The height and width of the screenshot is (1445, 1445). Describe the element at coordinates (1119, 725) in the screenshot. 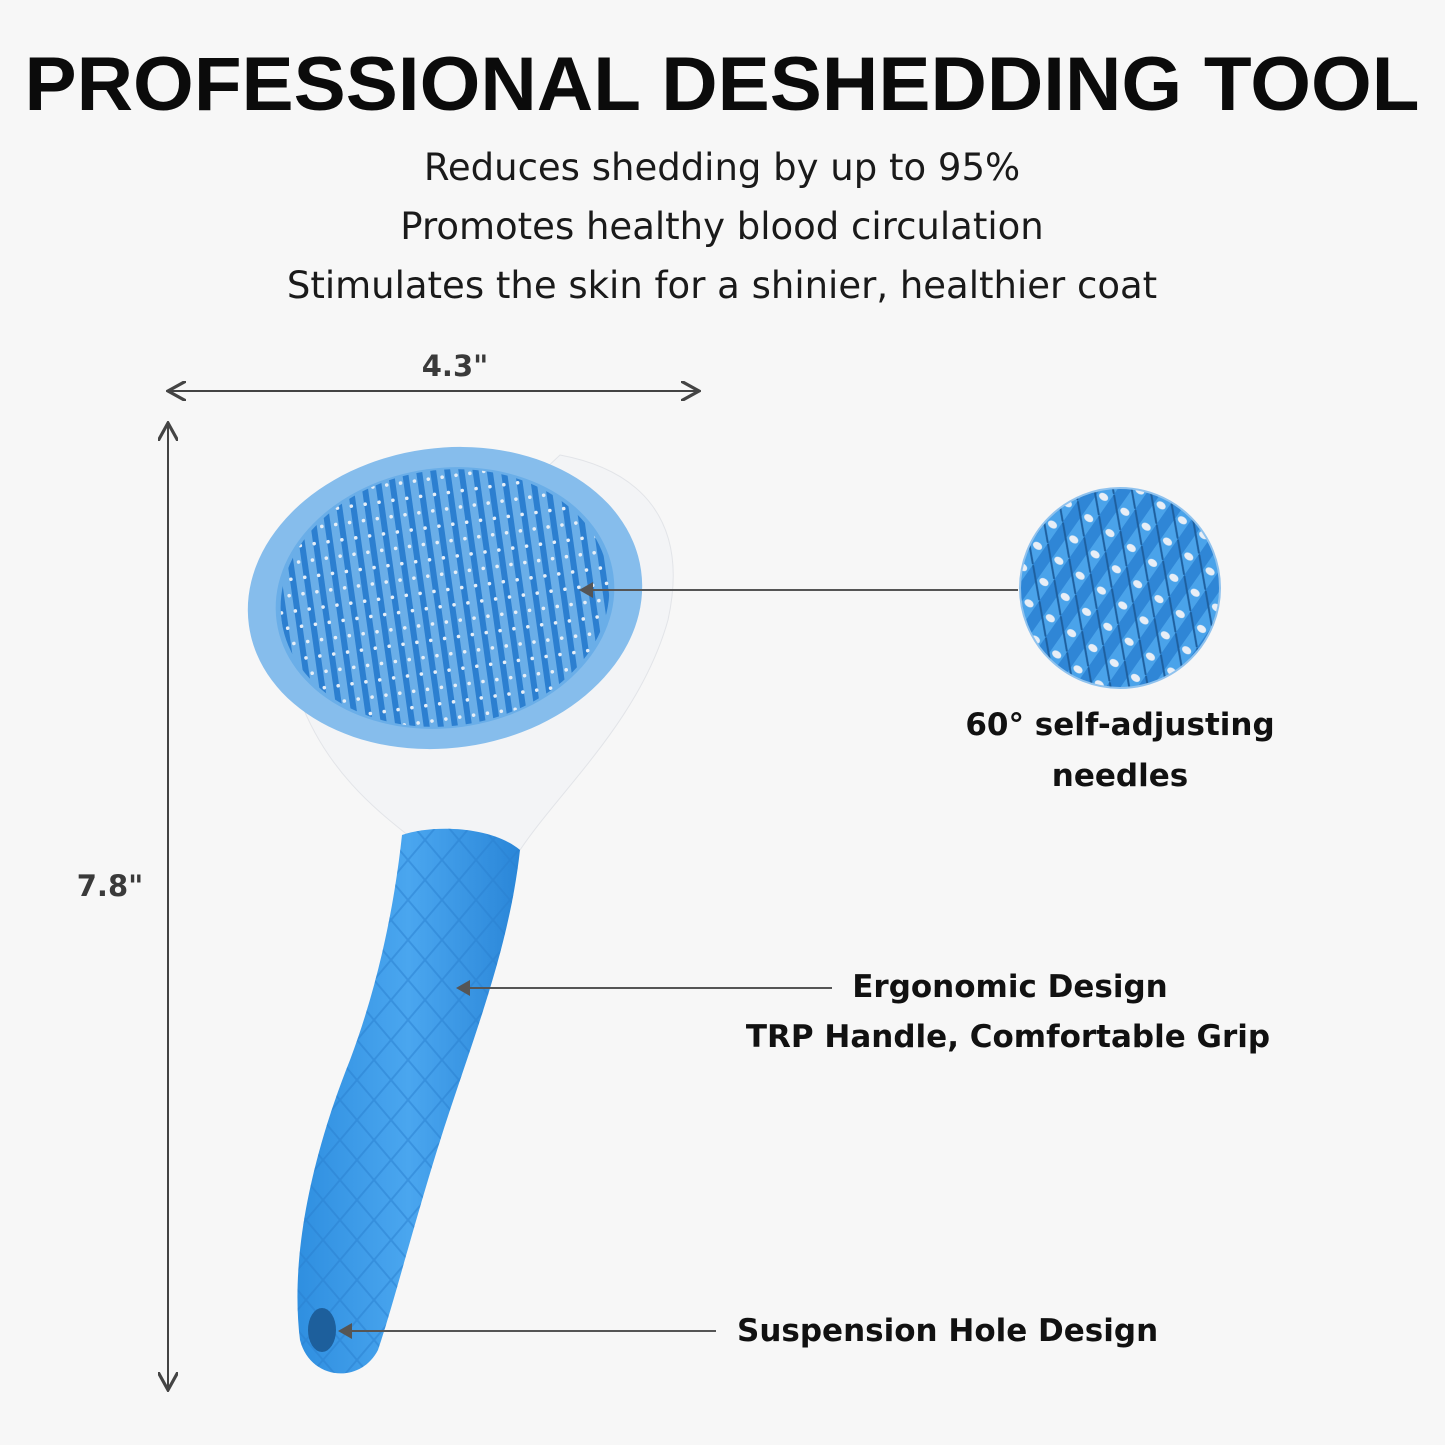

I see `needles-label-line1: 60° self-adjusting` at that location.